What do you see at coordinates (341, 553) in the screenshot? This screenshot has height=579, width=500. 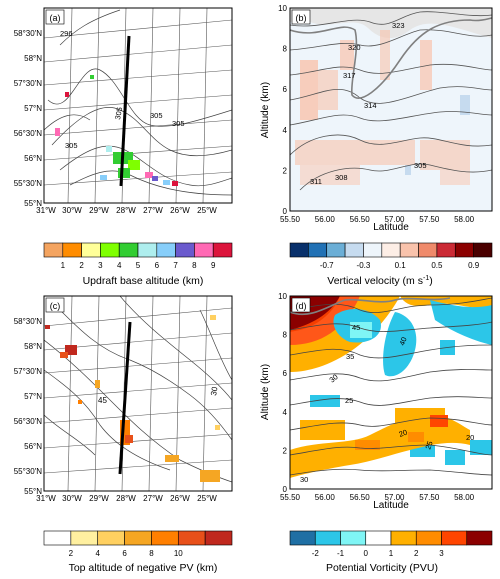 I see `tick-label: -1` at bounding box center [341, 553].